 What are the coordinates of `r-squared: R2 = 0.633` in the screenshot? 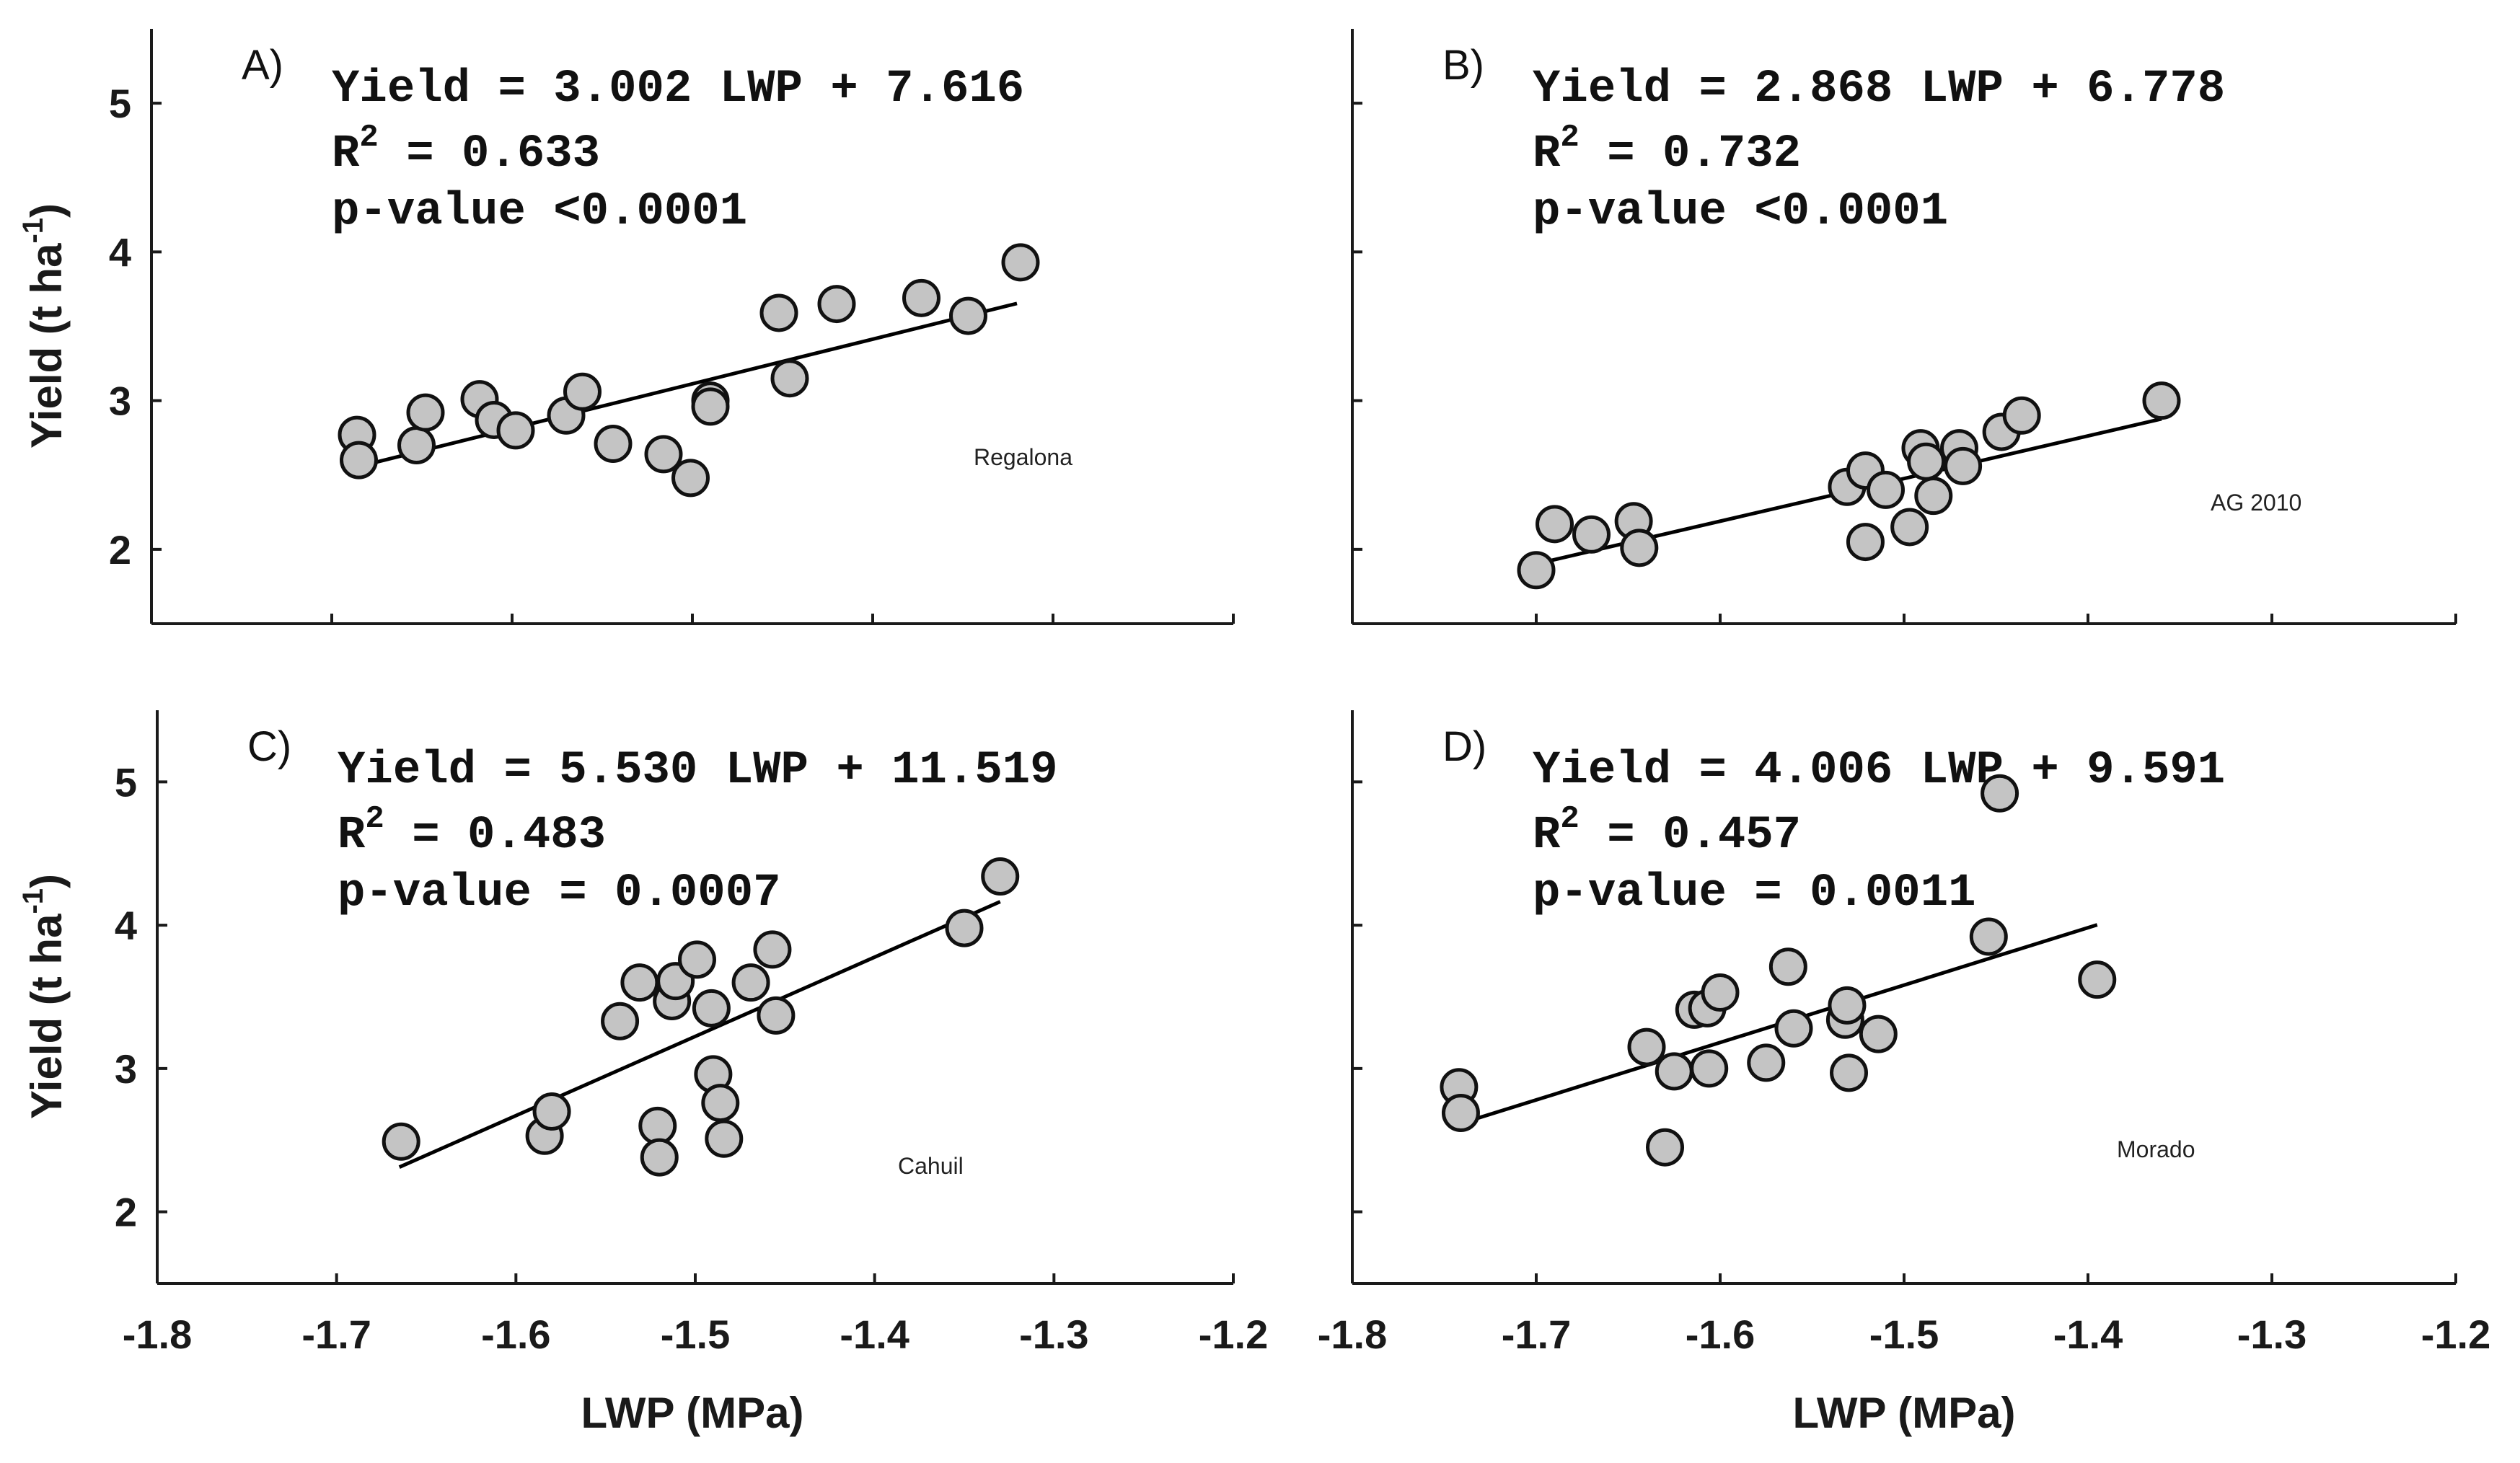 It's located at (466, 150).